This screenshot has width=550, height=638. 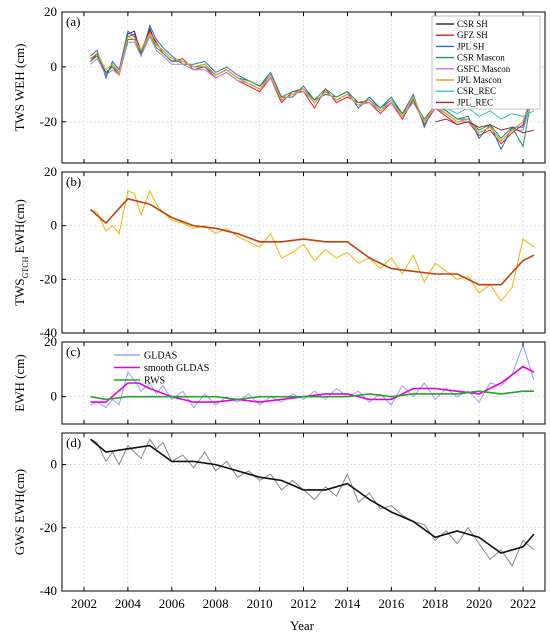 I want to click on series-line-jpl-mascon, so click(x=312, y=87).